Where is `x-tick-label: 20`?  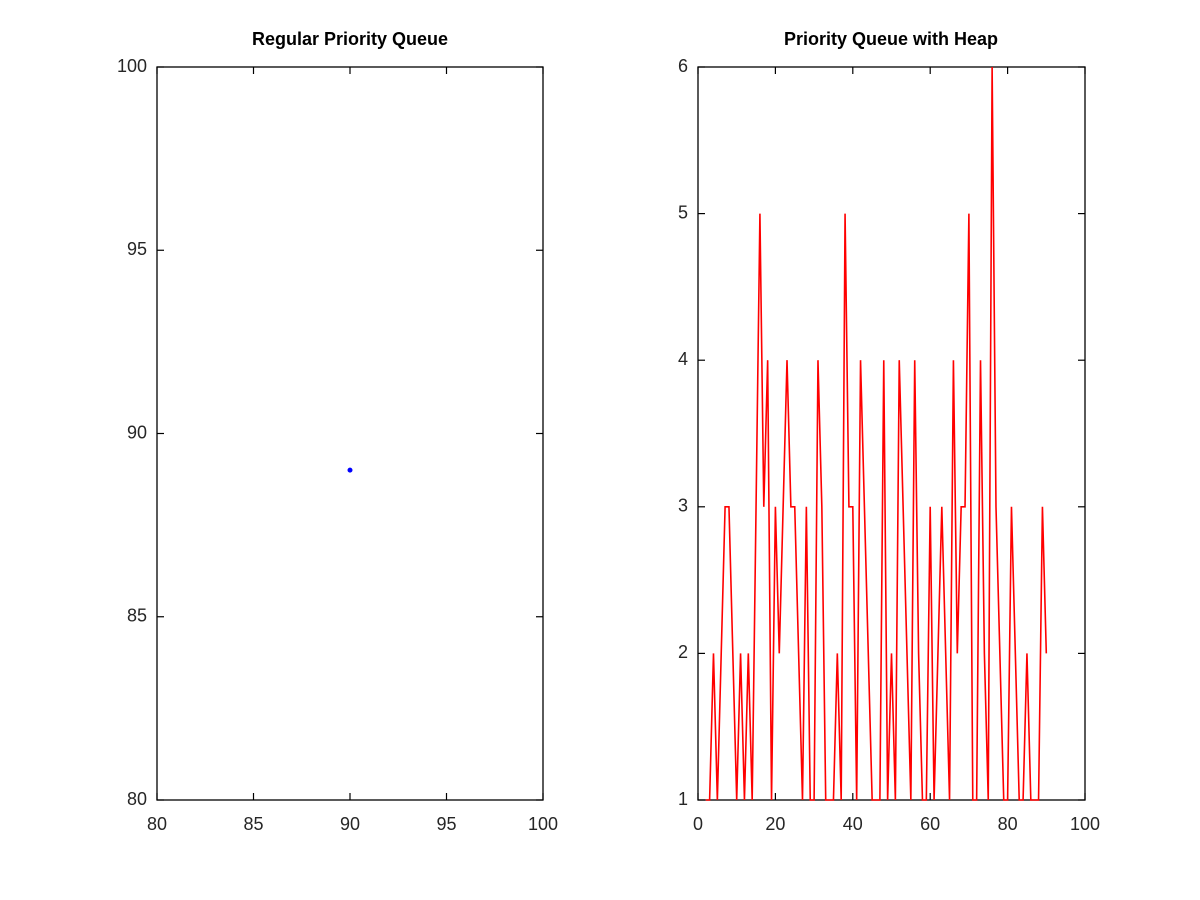
x-tick-label: 20 is located at coordinates (775, 824).